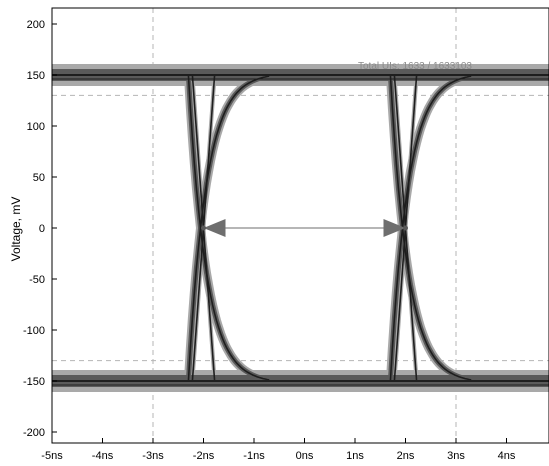 This screenshot has width=549, height=466. I want to click on arrow-head-right, so click(394, 228).